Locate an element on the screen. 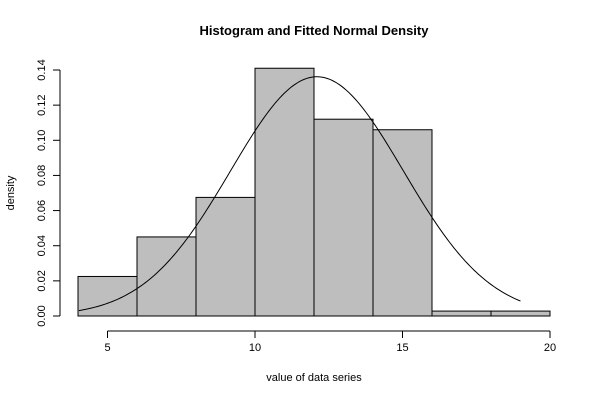  y-tick-label: 0.02 is located at coordinates (42, 280).